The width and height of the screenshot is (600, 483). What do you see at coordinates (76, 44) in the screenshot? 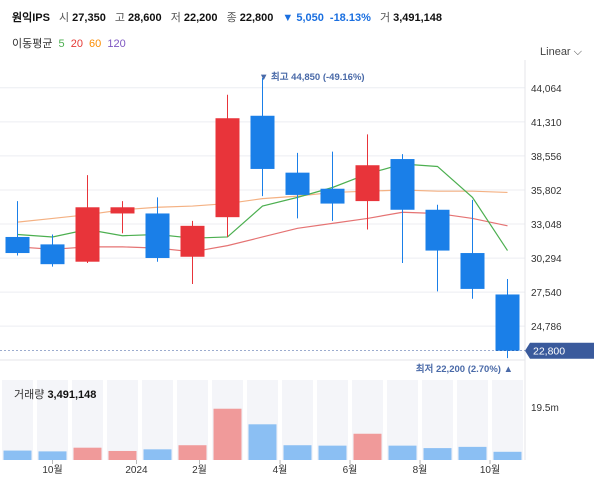
I see `ma-20: 20` at bounding box center [76, 44].